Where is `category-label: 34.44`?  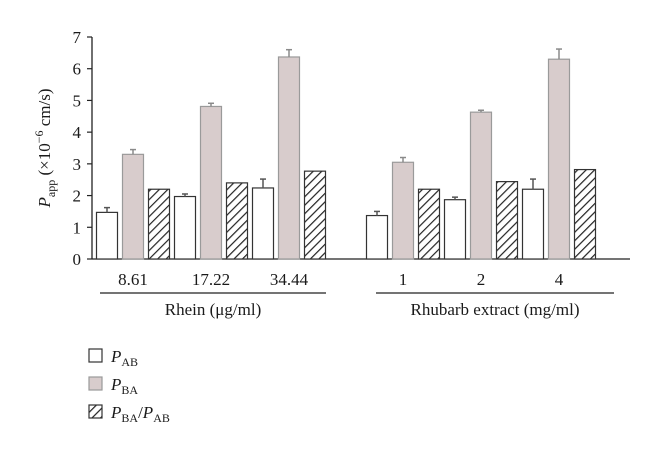
category-label: 34.44 is located at coordinates (289, 279).